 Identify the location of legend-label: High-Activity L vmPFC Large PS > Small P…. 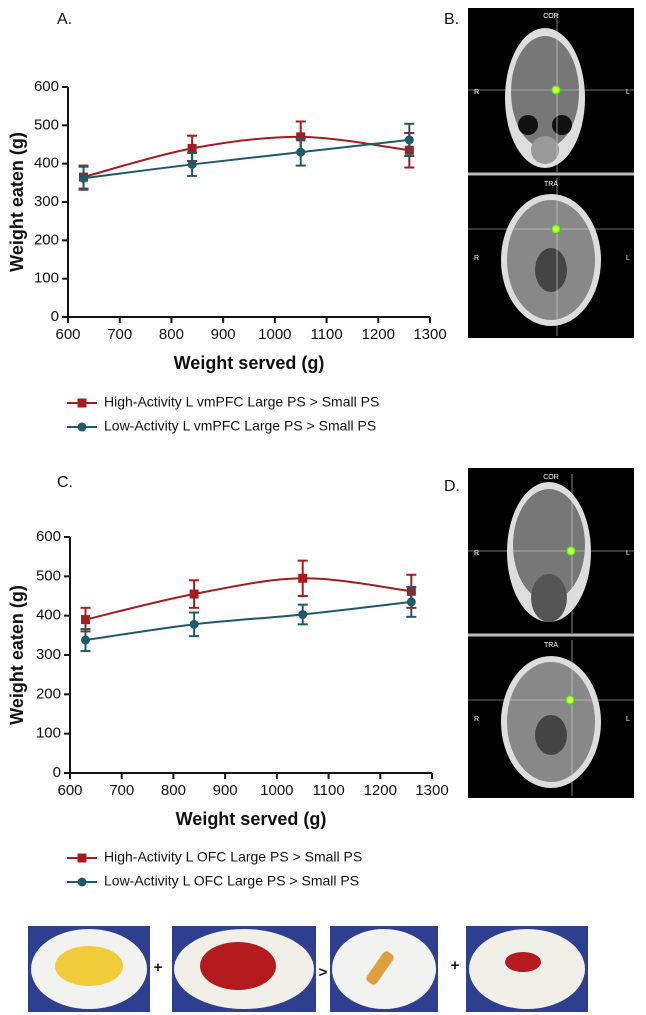
(241, 402).